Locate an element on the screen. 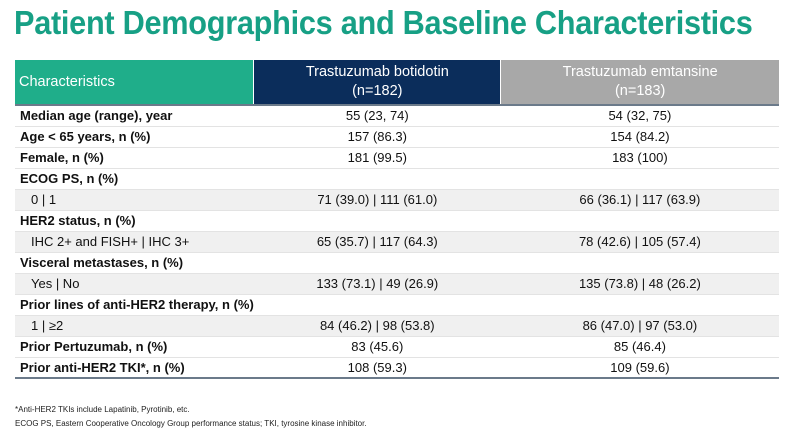  row-label: Yes | No is located at coordinates (134, 284).